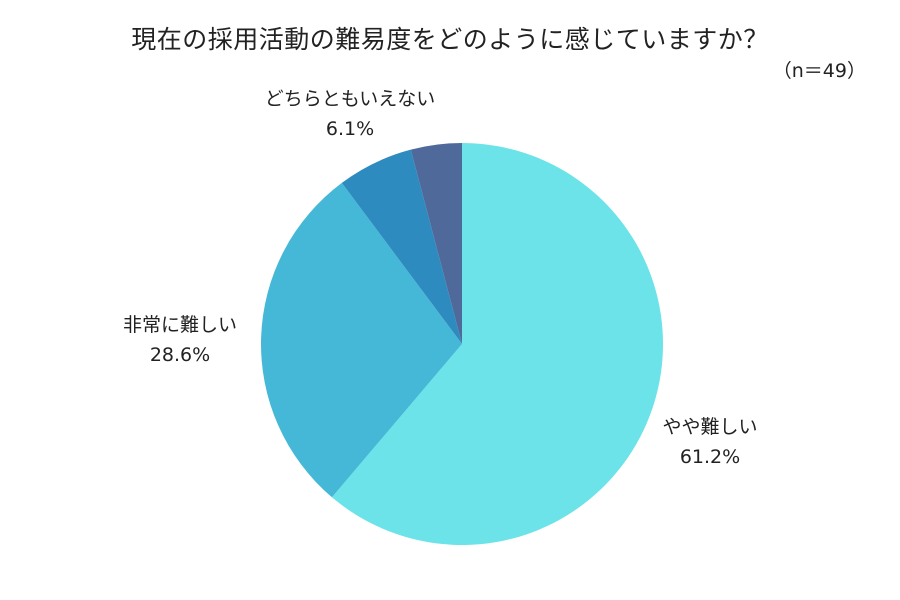 The image size is (900, 600). Describe the element at coordinates (710, 442) in the screenshot. I see `label-yaya: やや難しい 61.2%` at that location.